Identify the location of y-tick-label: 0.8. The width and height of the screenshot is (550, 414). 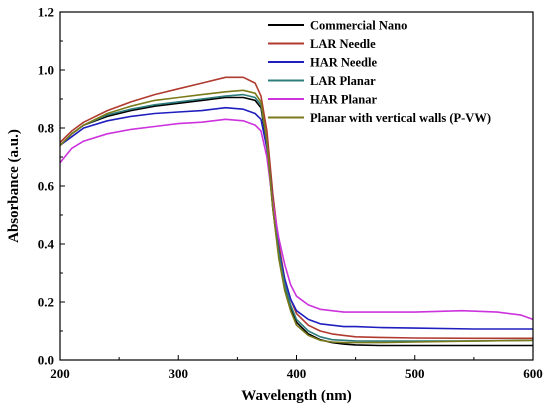
(46, 128).